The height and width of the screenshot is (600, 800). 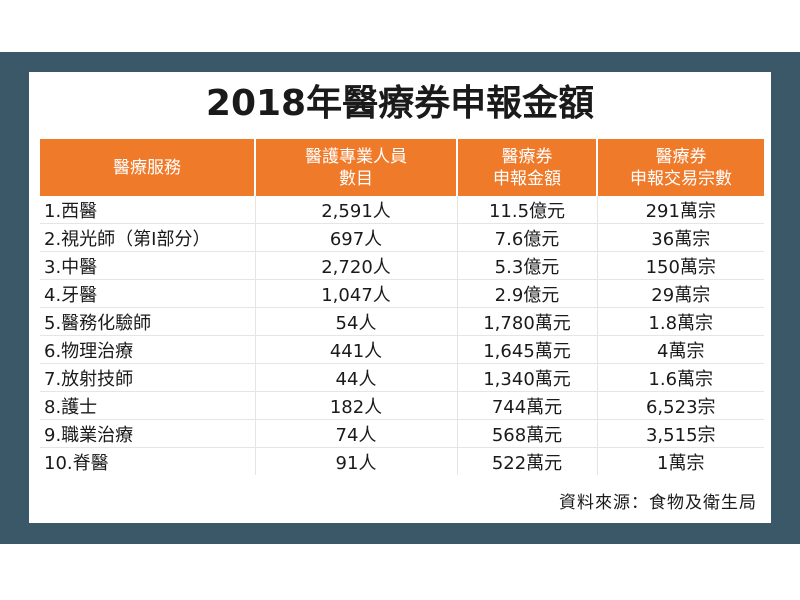 What do you see at coordinates (526, 433) in the screenshot?
I see `cell-amount: 568萬元` at bounding box center [526, 433].